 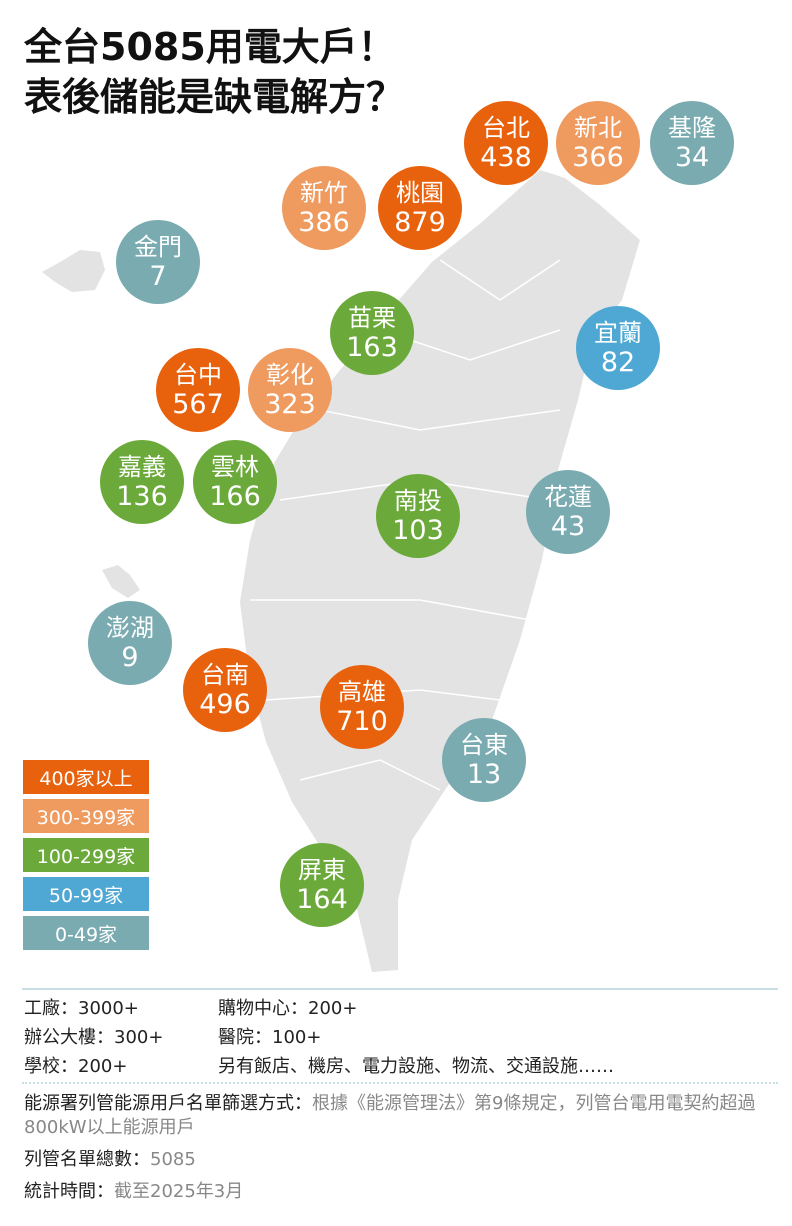 I want to click on region-bubble: 屏東 164, so click(x=322, y=885).